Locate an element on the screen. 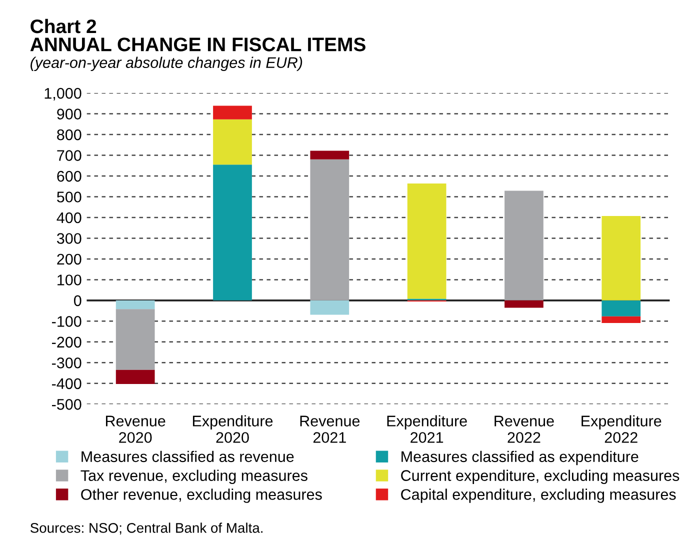 The image size is (694, 541). x-tick-label: Expenditure 2021 is located at coordinates (427, 429).